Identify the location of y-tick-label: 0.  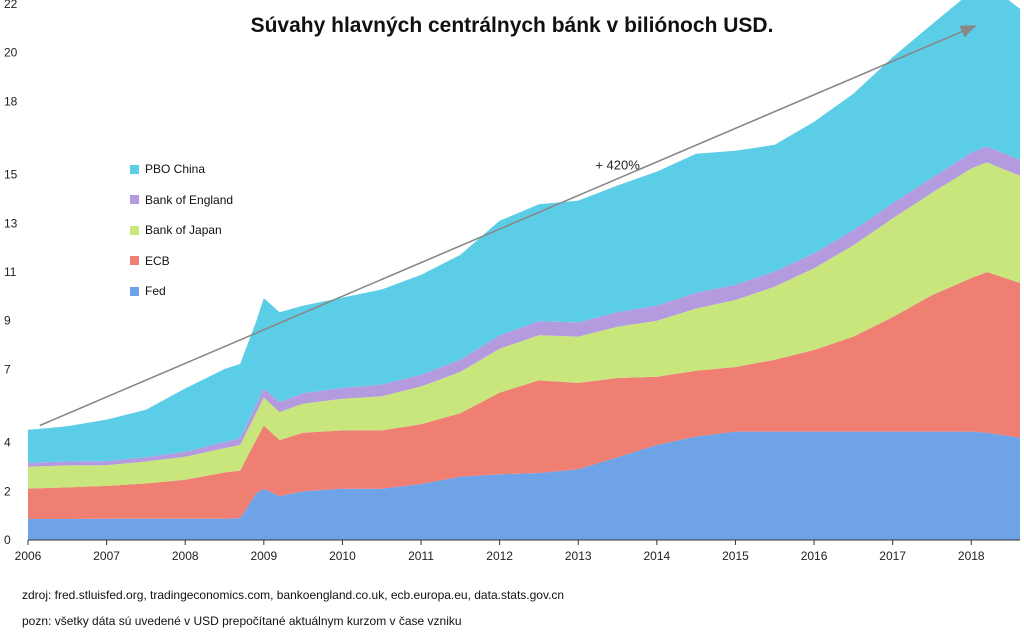
(7, 540).